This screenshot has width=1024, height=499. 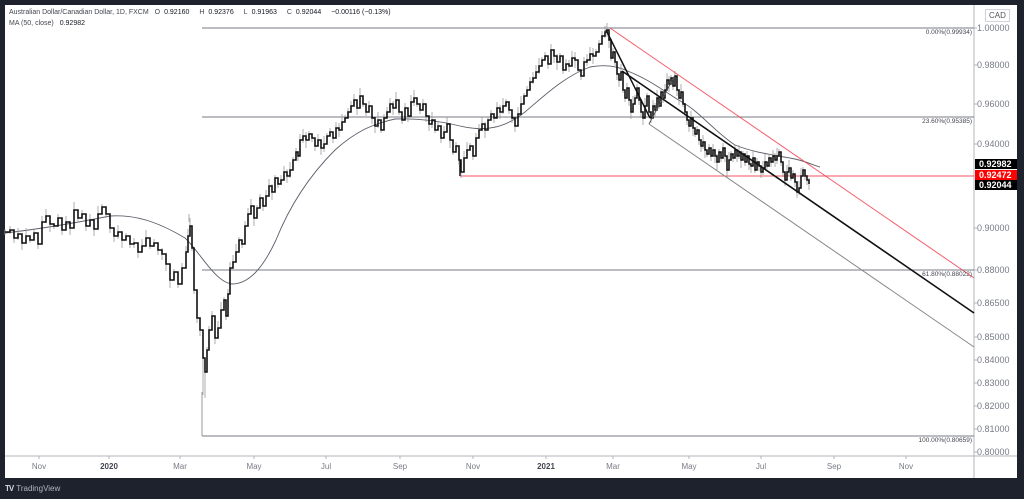 What do you see at coordinates (993, 228) in the screenshot?
I see `price-tick-label: 0.90000` at bounding box center [993, 228].